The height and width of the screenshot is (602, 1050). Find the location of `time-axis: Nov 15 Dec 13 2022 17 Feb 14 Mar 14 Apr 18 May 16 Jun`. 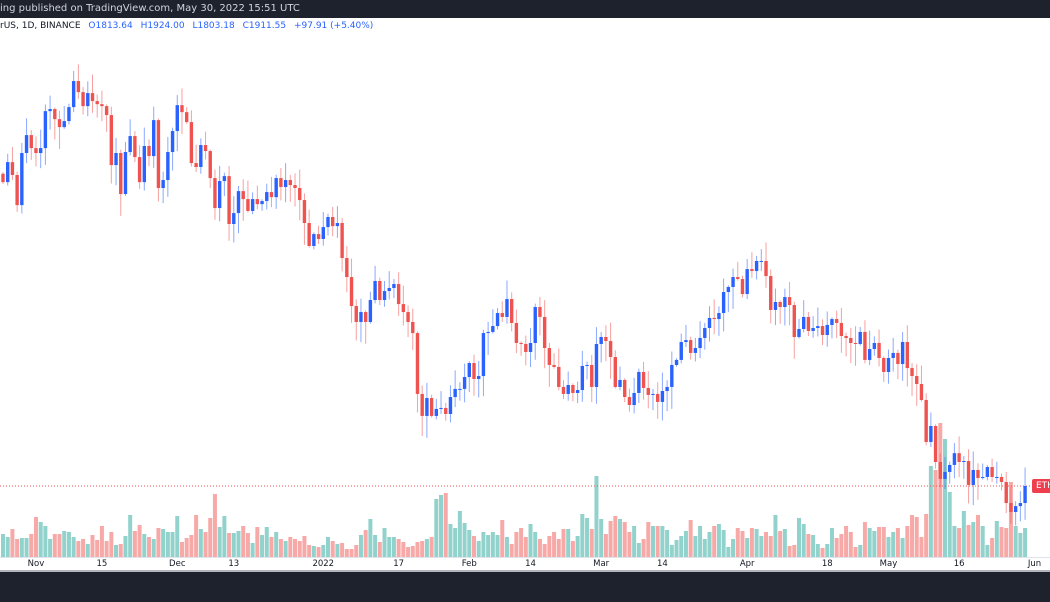

time-axis: Nov 15 Dec 13 2022 17 Feb 14 Mar 14 Apr 18 May 16 Jun is located at coordinates (525, 564).